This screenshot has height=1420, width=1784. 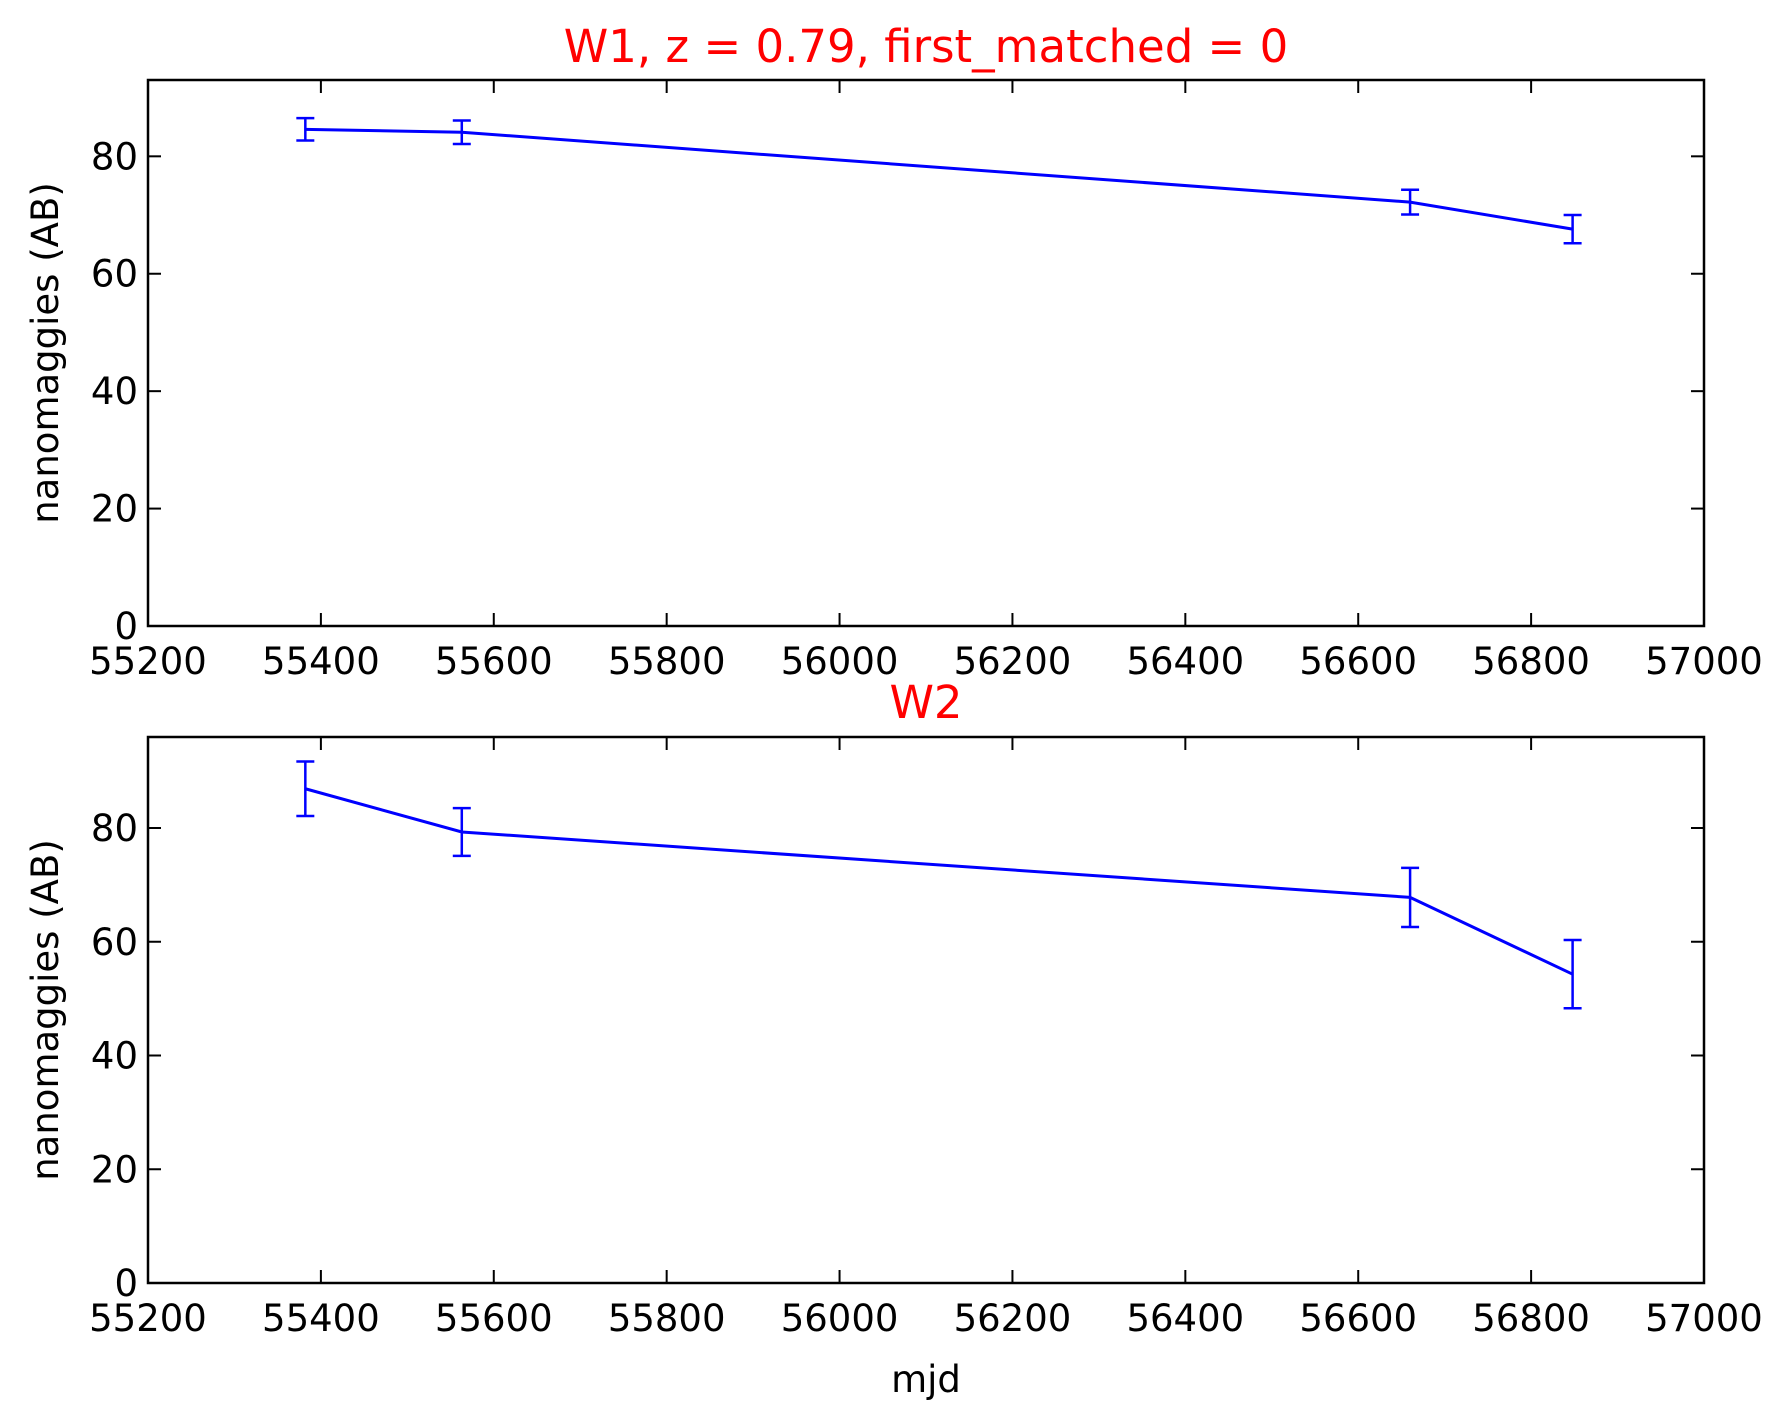 What do you see at coordinates (925, 702) in the screenshot?
I see `chart-title: W2` at bounding box center [925, 702].